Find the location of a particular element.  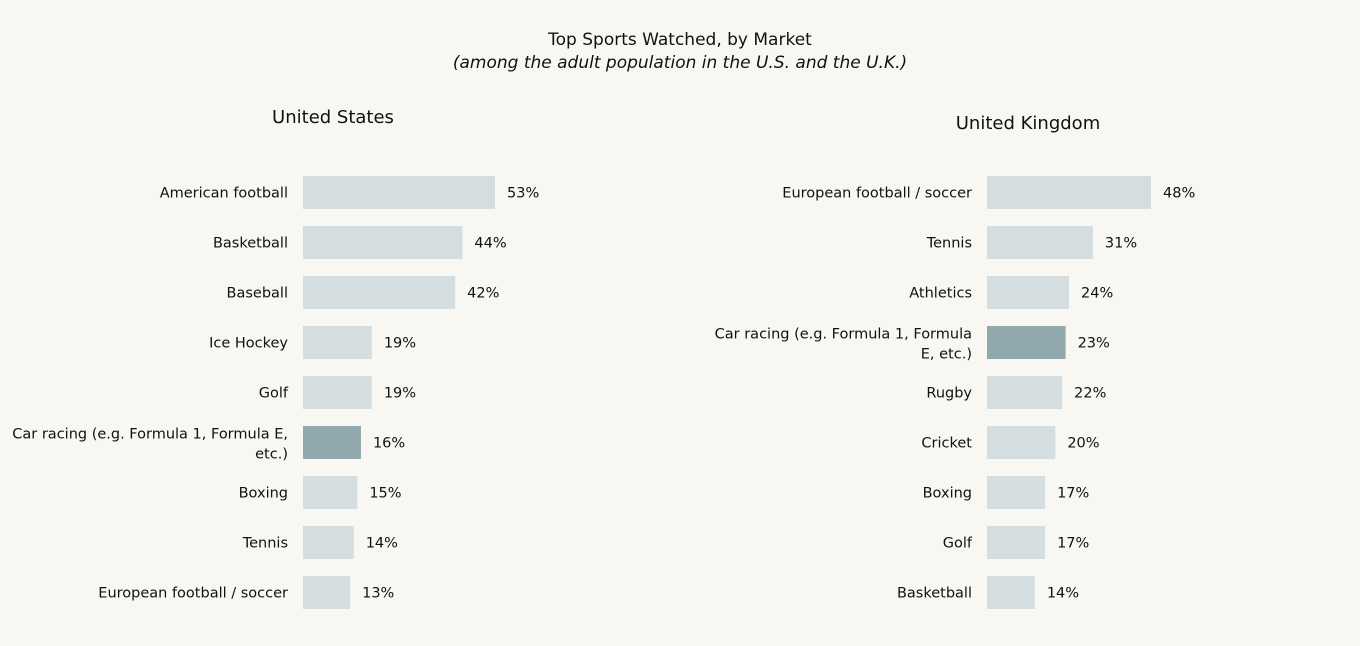

category-label: Baseball is located at coordinates (257, 294).